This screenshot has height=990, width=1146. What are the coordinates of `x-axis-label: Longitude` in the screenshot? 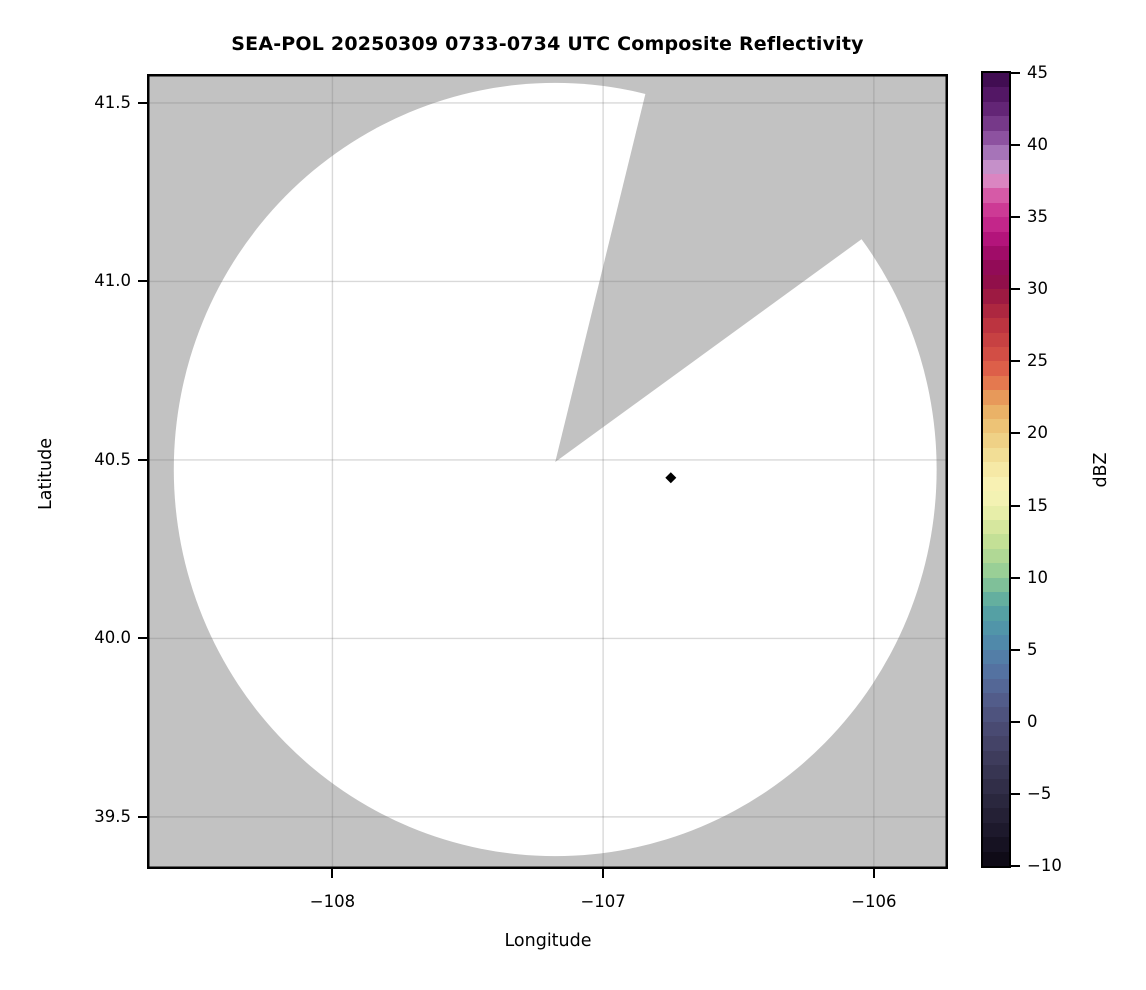 It's located at (548, 941).